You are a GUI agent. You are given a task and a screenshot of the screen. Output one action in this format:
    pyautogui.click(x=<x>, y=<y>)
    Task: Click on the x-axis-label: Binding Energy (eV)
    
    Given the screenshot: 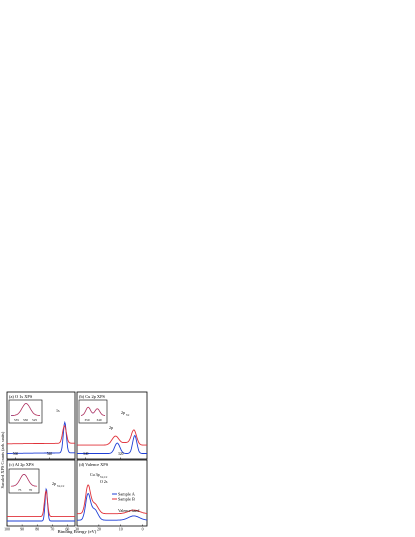 What is the action you would take?
    pyautogui.click(x=77, y=531)
    